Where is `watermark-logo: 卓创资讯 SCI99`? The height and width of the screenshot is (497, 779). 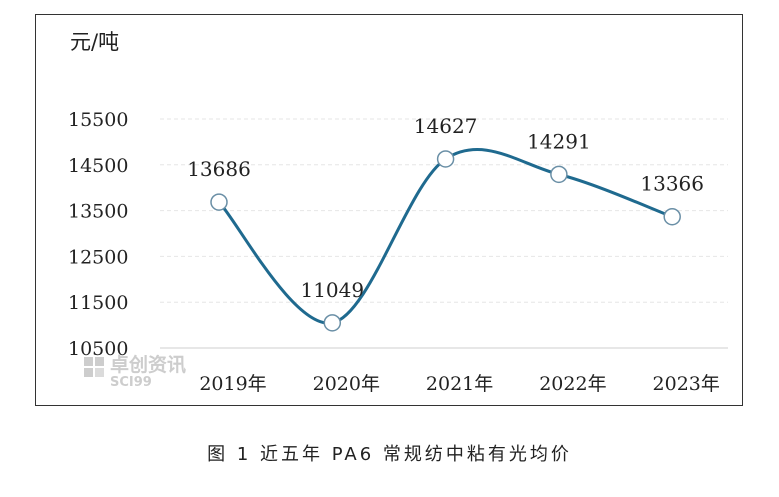
watermark-logo: 卓创资讯 SCI99 is located at coordinates (135, 371).